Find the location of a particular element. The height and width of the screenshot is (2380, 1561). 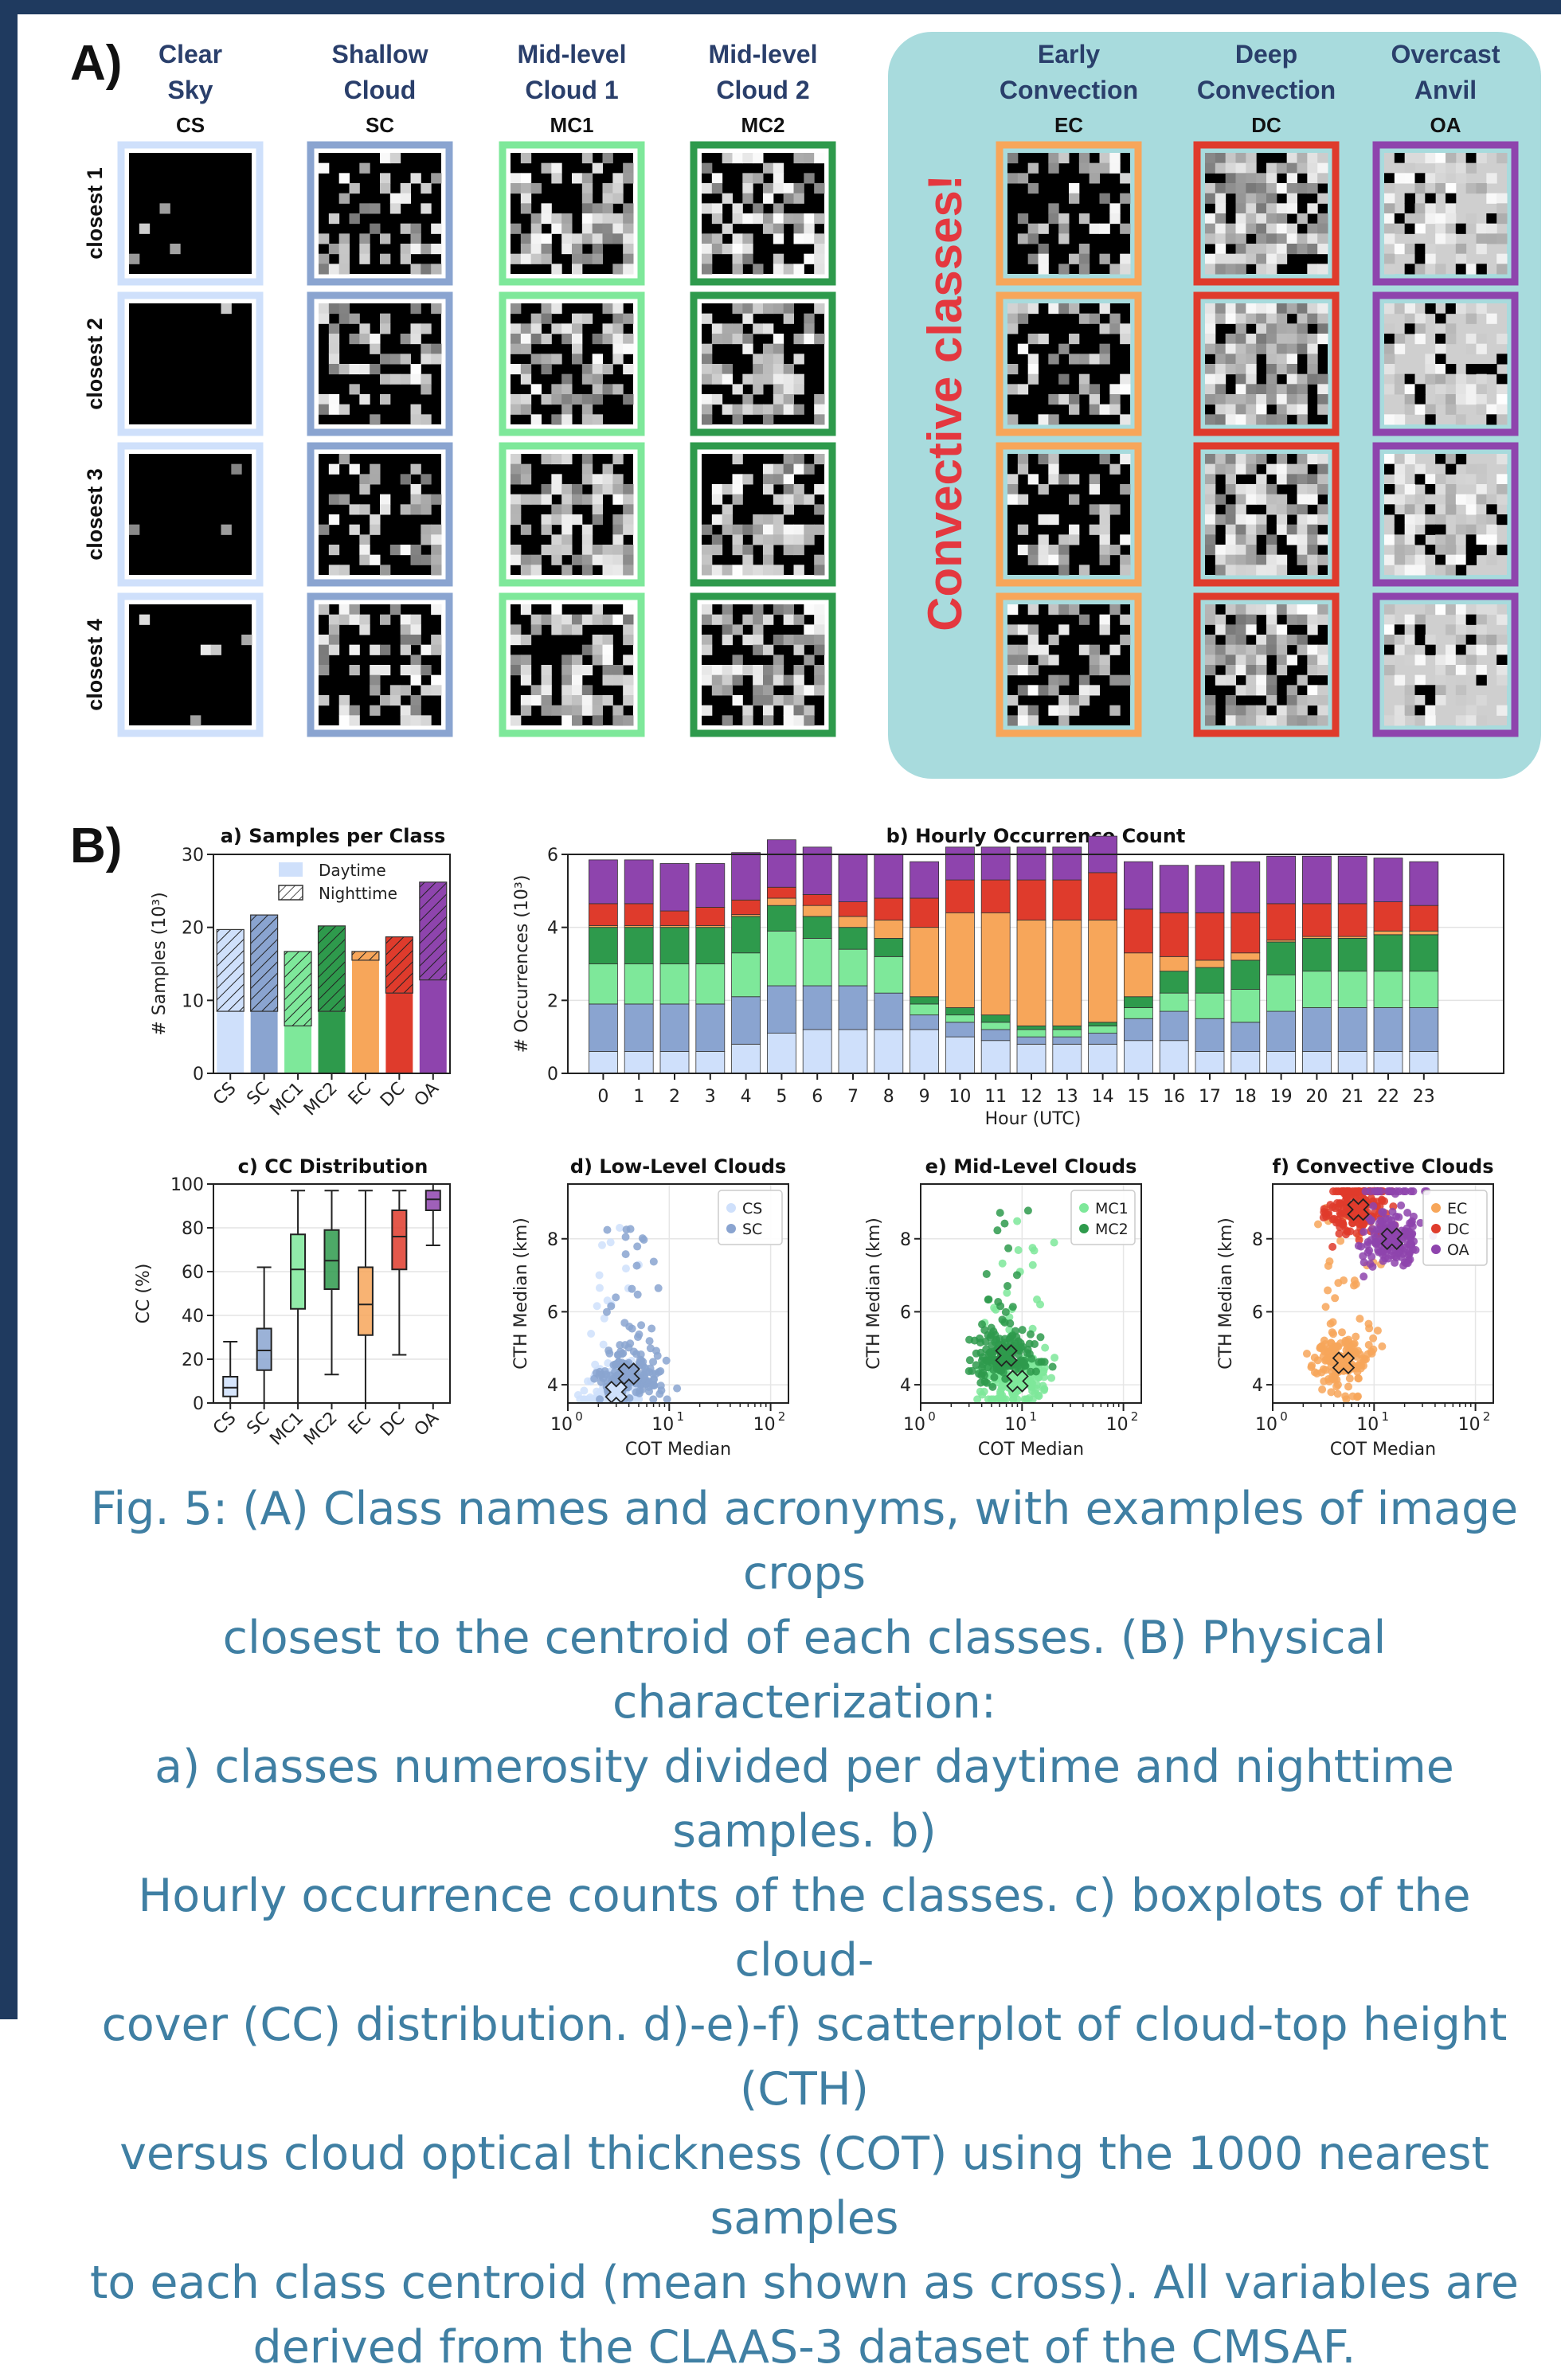

x-tick-label: 23 is located at coordinates (1424, 1097).